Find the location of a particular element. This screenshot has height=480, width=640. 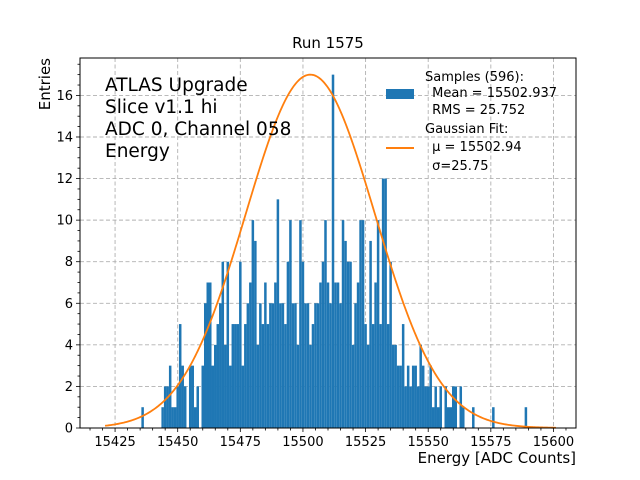

y-tick-label: 10 is located at coordinates (64, 221).